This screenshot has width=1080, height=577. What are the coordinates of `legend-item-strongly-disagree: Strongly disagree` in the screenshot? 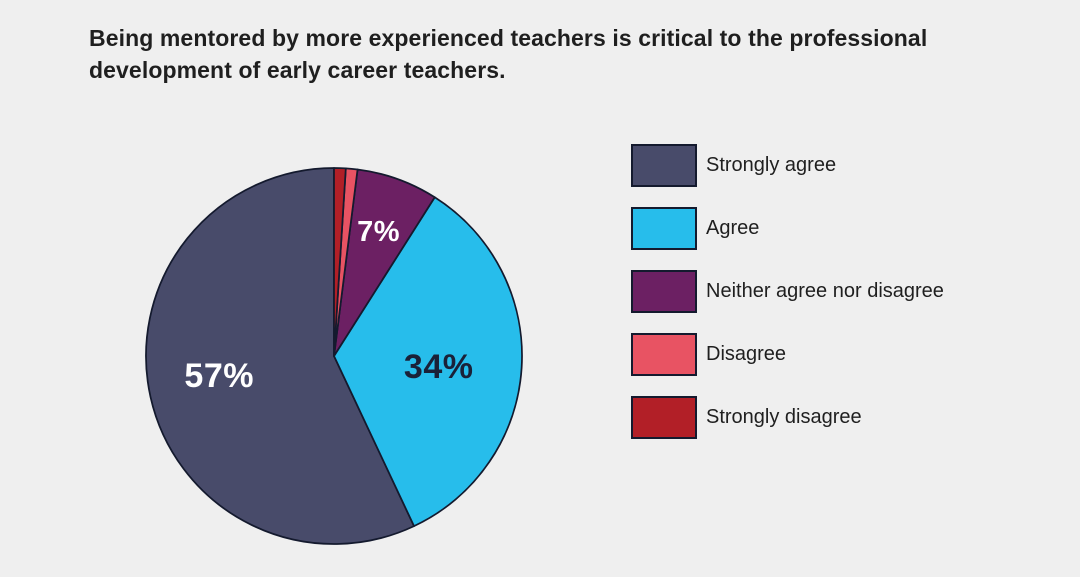 It's located at (787, 417).